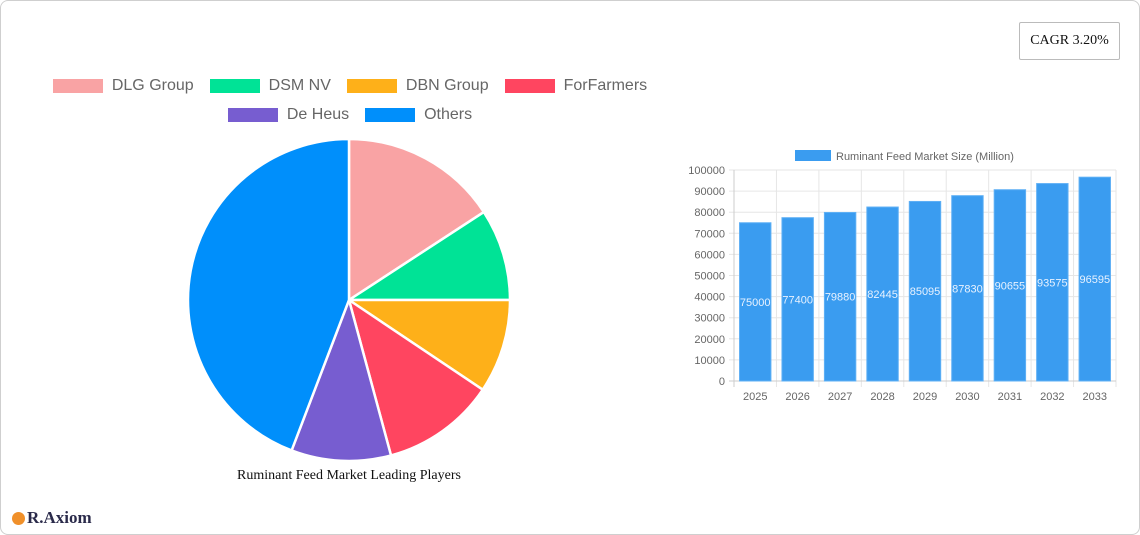 This screenshot has height=535, width=1140. I want to click on legend-item: Others, so click(418, 115).